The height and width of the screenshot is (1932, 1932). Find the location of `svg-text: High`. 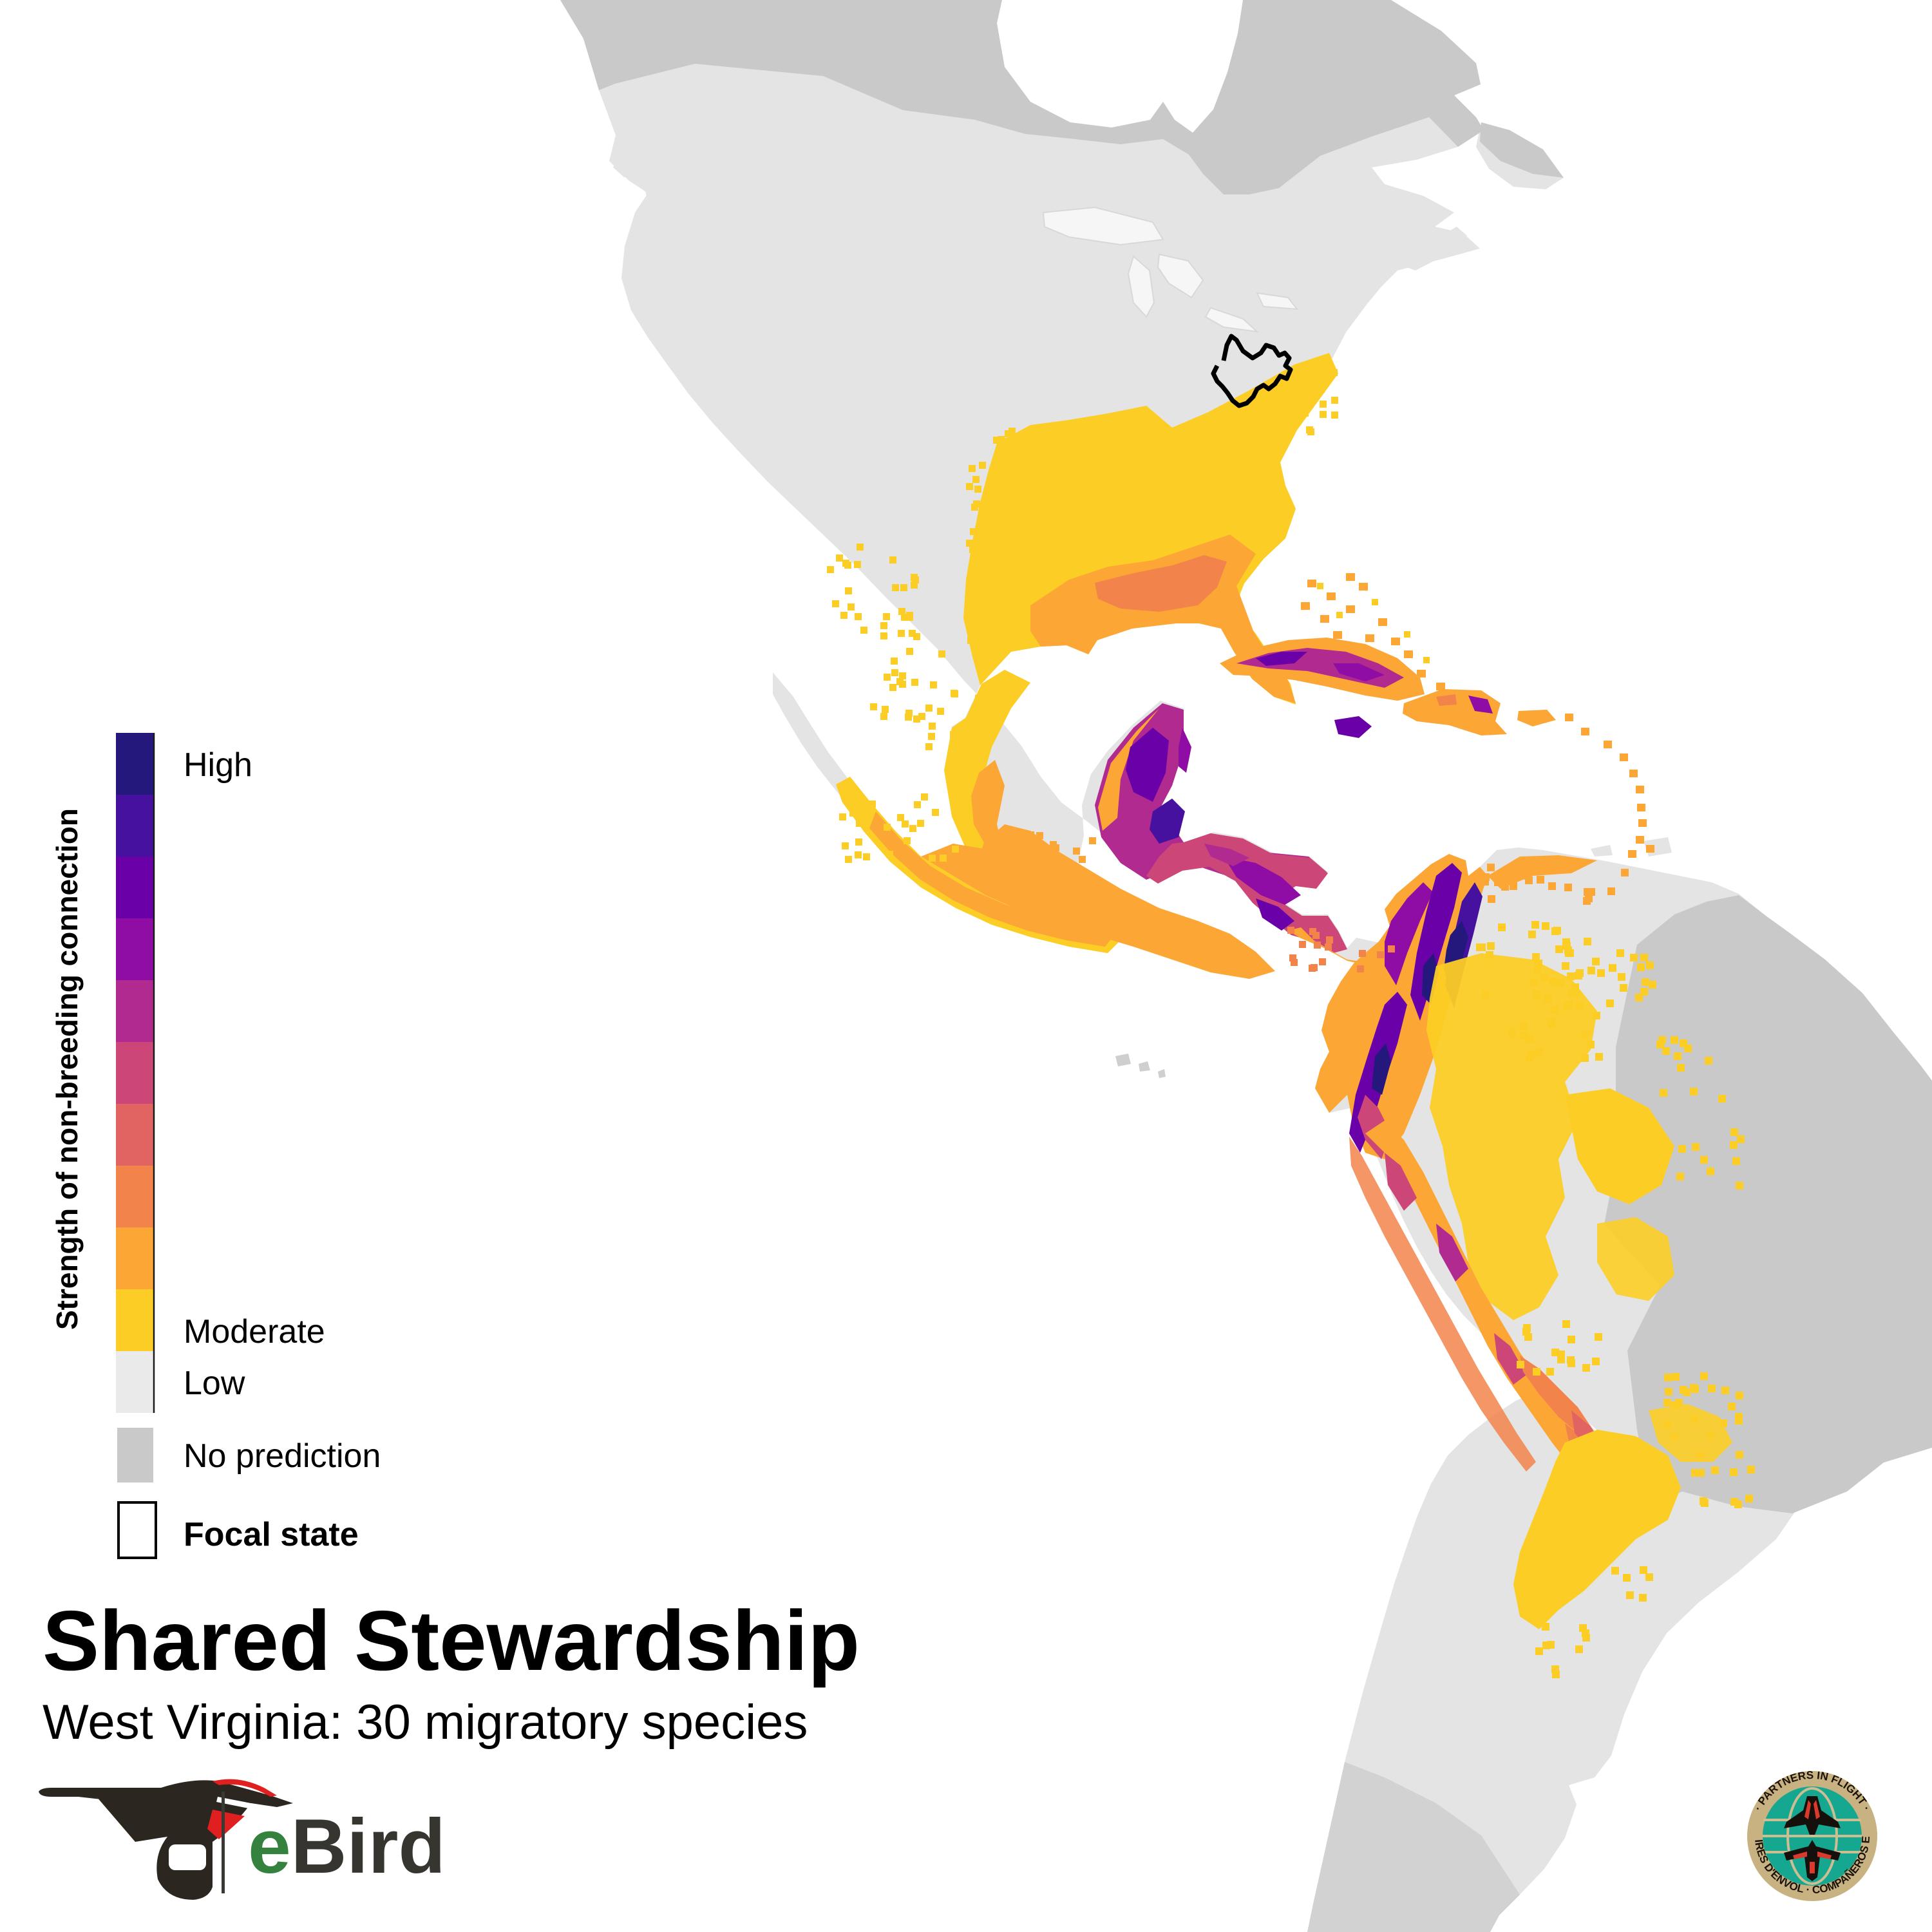

svg-text: High is located at coordinates (218, 765).